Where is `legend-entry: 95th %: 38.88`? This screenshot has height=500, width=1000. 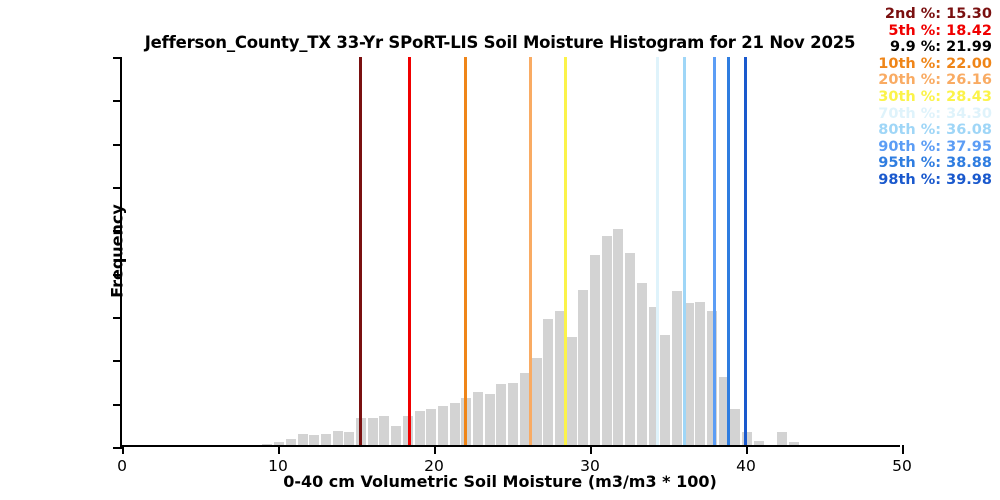
legend-entry: 95th %: 38.88 is located at coordinates (935, 163).